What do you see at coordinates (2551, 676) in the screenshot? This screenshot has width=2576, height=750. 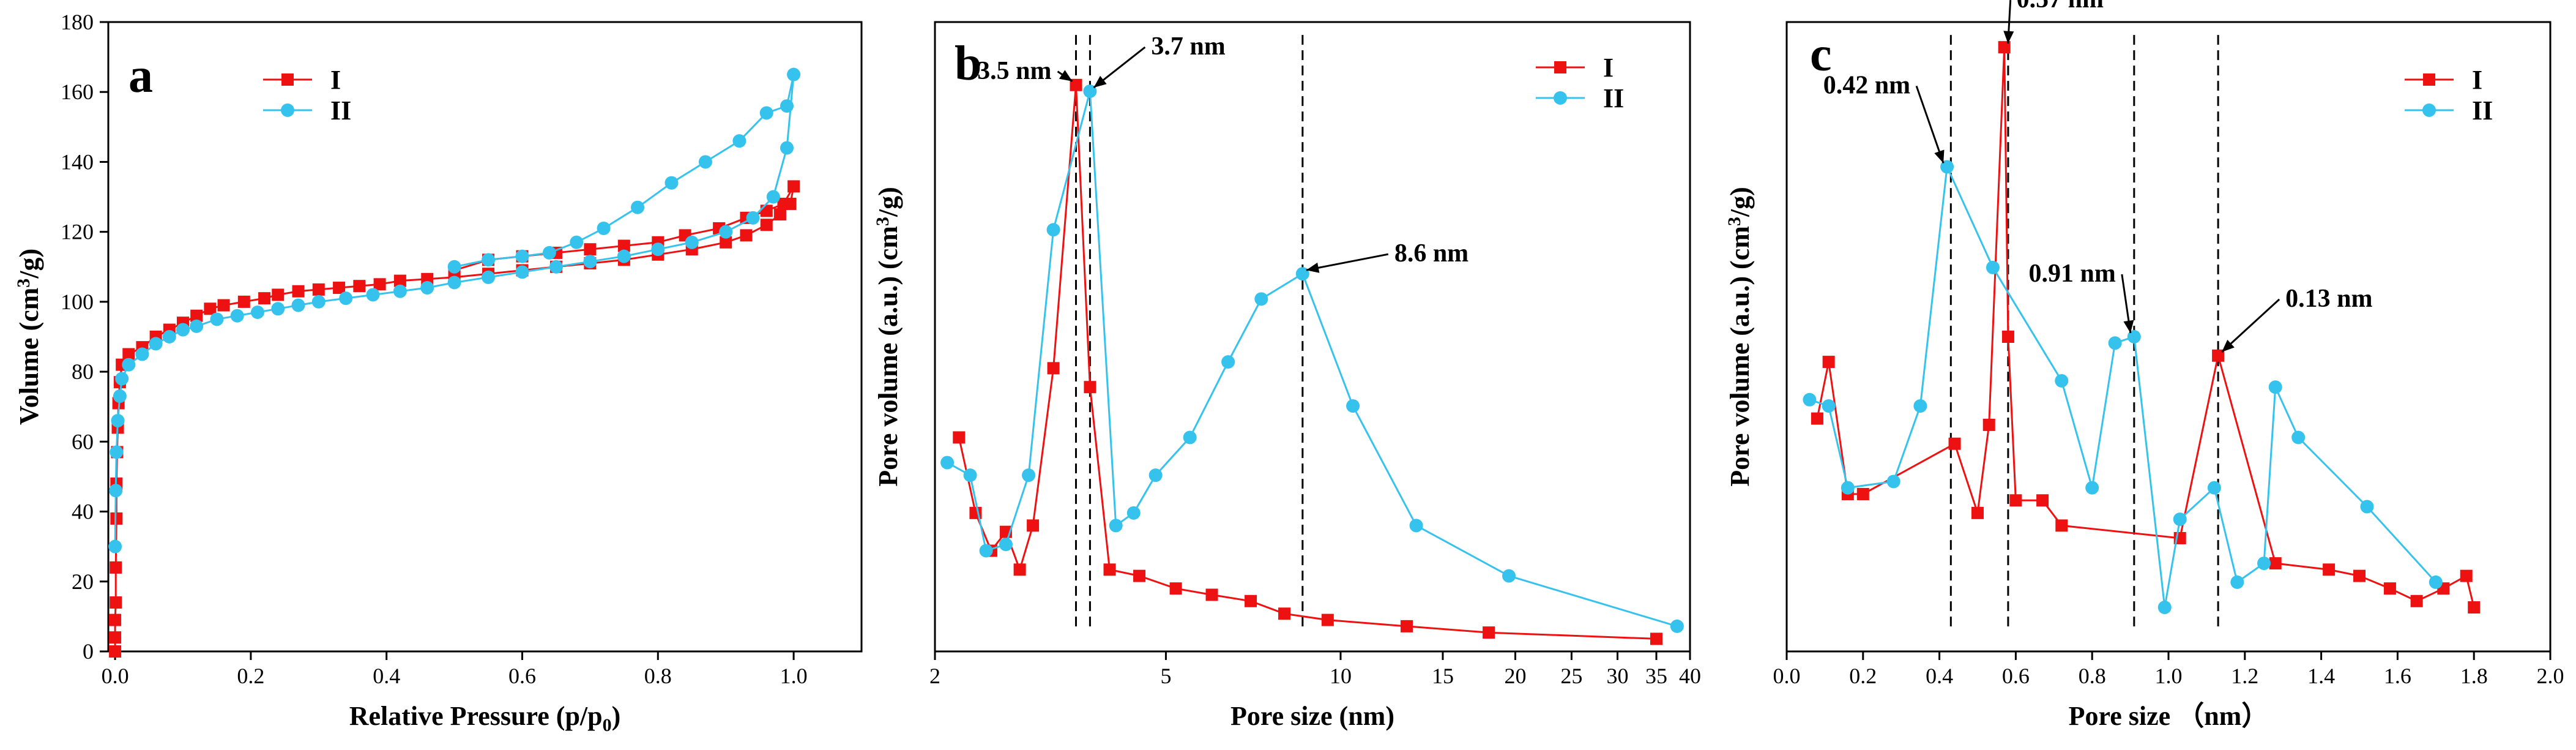 I see `x-tick-label: 2.0` at bounding box center [2551, 676].